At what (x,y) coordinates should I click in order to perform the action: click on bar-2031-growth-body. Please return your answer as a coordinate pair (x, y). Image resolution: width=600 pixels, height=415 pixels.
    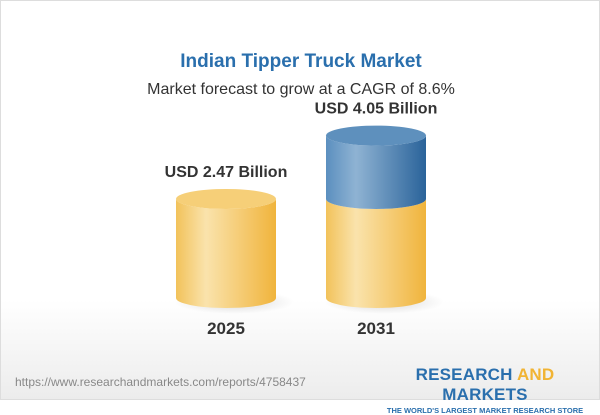
    Looking at the image, I should click on (376, 172).